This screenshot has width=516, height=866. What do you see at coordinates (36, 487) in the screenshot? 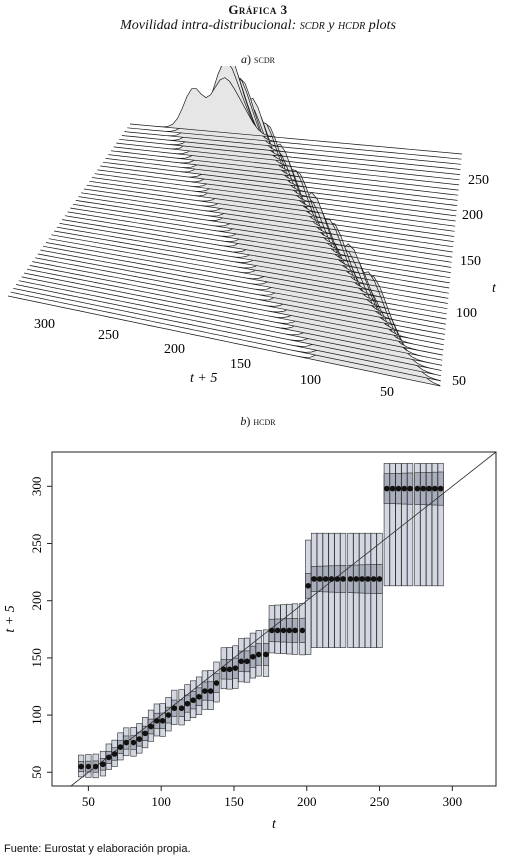
I see `hcdr-y-tick-label: 300` at bounding box center [36, 487].